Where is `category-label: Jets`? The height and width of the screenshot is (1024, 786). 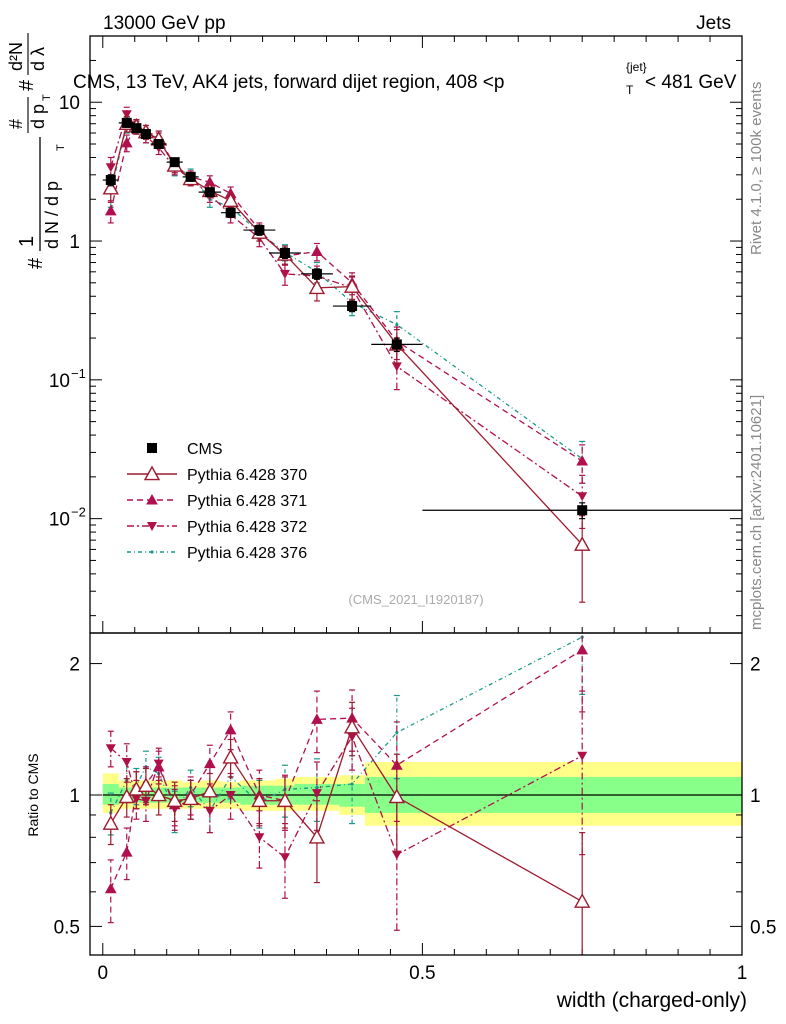 category-label: Jets is located at coordinates (713, 23).